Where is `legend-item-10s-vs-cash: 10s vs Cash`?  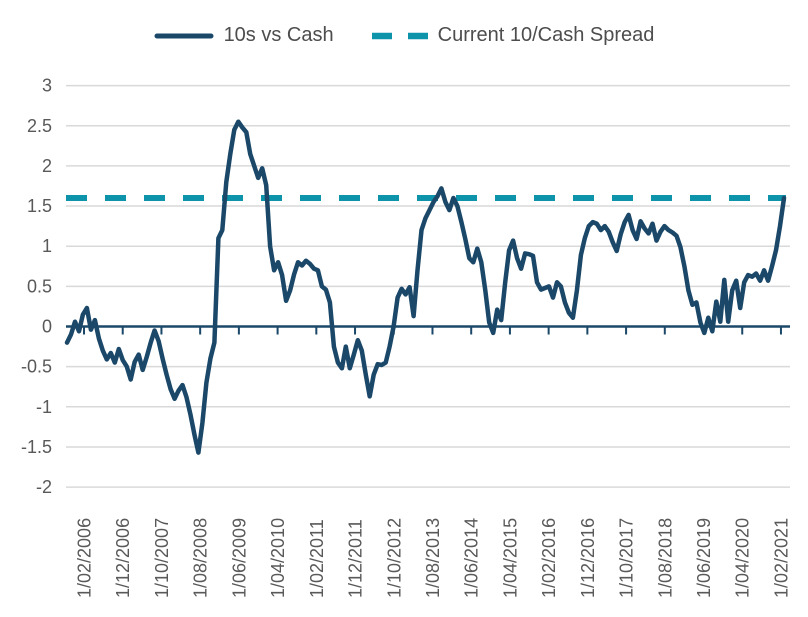
legend-item-10s-vs-cash: 10s vs Cash is located at coordinates (244, 35).